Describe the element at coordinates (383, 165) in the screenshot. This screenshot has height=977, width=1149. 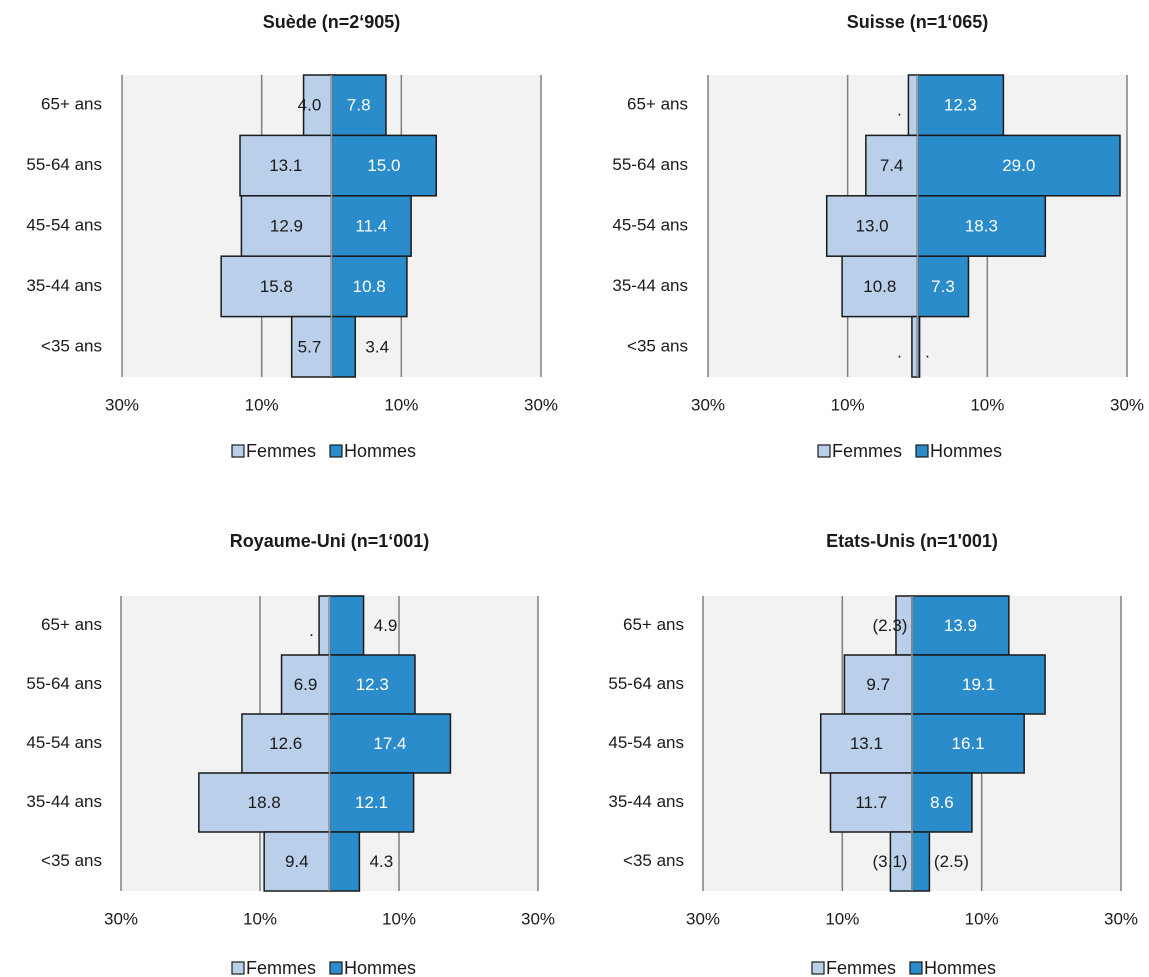
I see `data-label-hommes: 15.0` at that location.